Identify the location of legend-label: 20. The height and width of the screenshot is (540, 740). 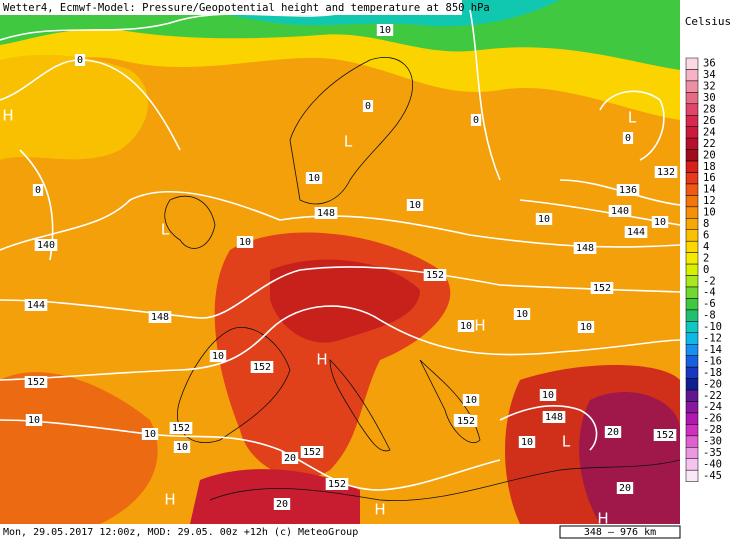
(709, 155).